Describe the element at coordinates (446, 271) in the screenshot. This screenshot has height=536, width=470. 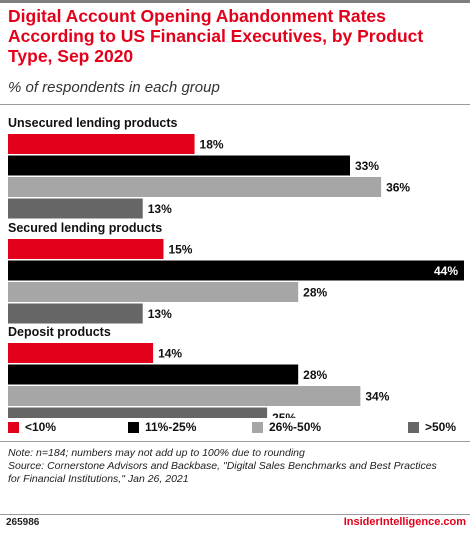
I see `data-label: 44%` at that location.